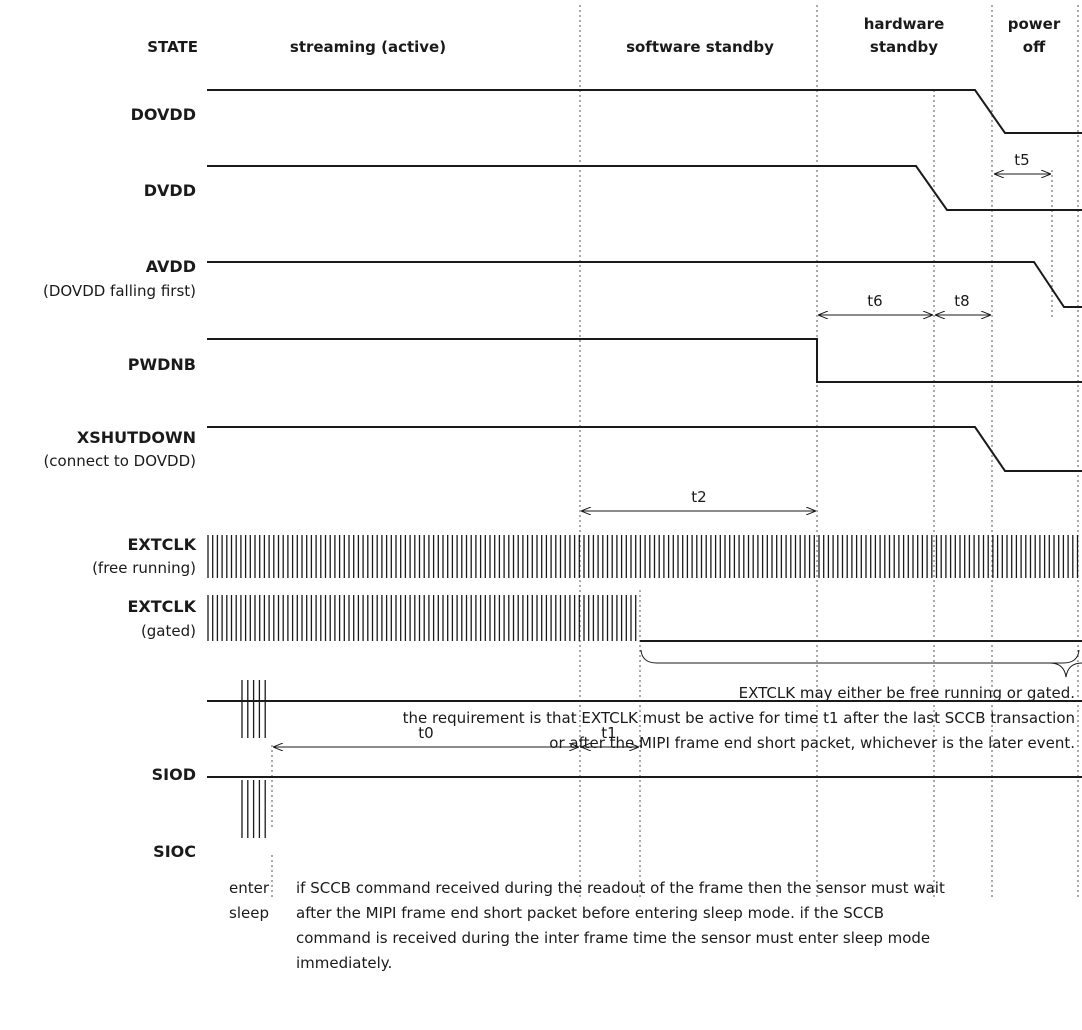 The image size is (1082, 1030). Describe the element at coordinates (249, 888) in the screenshot. I see `note-enter: enter` at that location.